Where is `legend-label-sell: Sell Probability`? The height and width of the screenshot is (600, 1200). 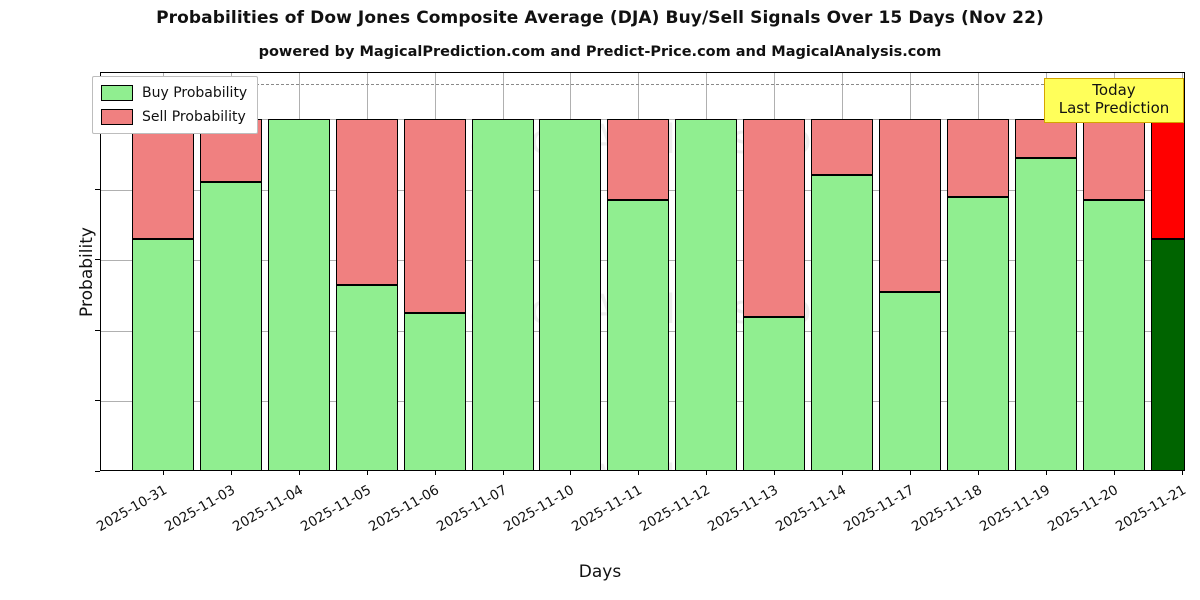
legend-label-sell: Sell Probability is located at coordinates (194, 117).